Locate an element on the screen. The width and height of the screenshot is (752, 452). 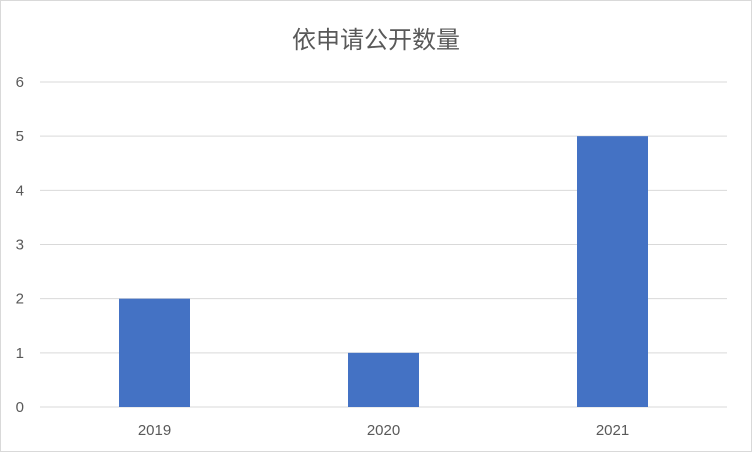
x-tick-label: 2019 is located at coordinates (154, 430).